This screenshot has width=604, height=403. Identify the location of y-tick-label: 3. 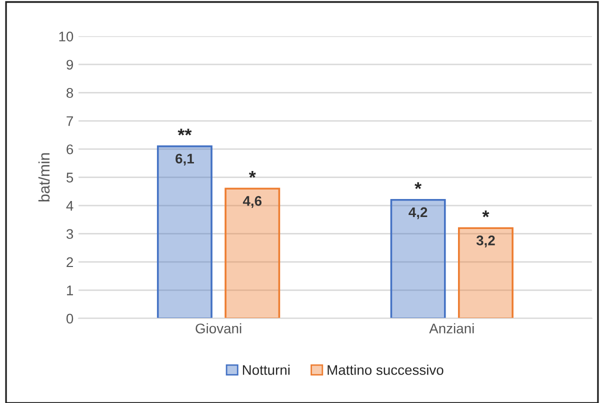
(70, 234).